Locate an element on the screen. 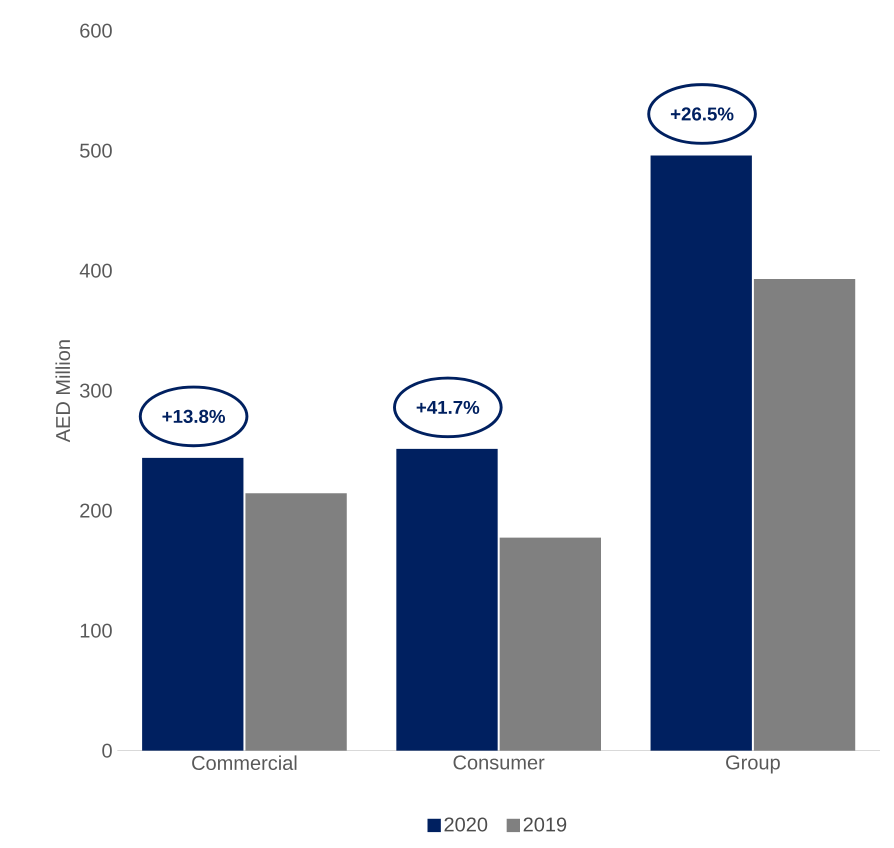 The height and width of the screenshot is (848, 894). x-tick-label: Consumer is located at coordinates (499, 762).